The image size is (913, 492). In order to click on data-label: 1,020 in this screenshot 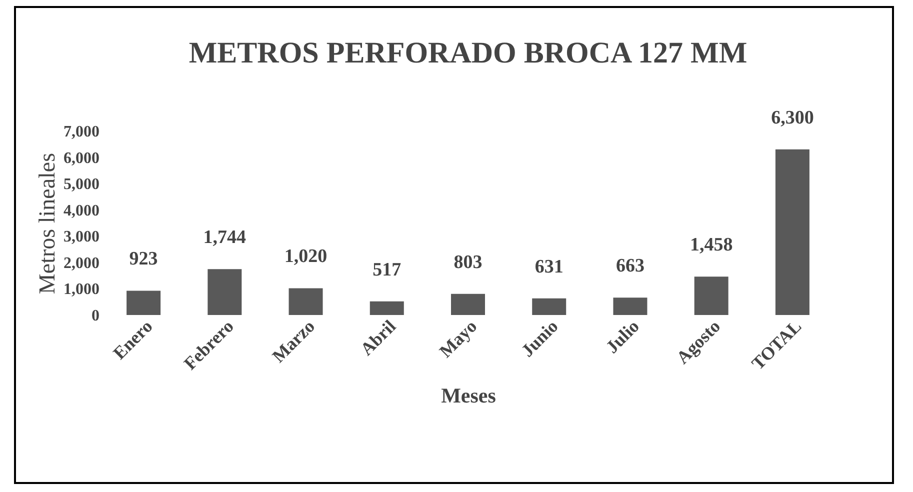, I will do `click(306, 257)`.